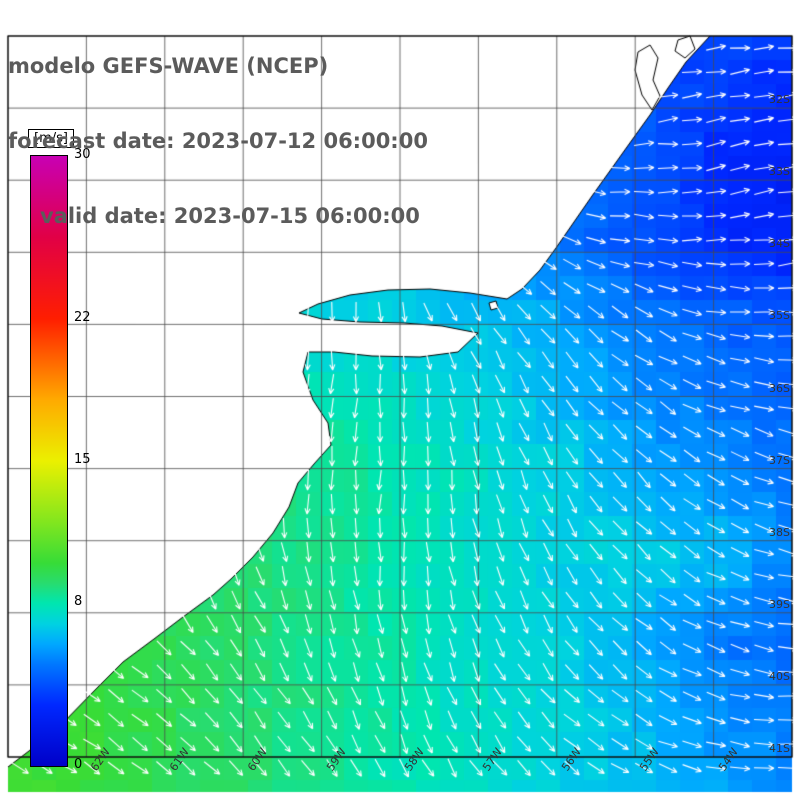 This screenshot has height=800, width=800. I want to click on lat-label-40S: 40S, so click(779, 676).